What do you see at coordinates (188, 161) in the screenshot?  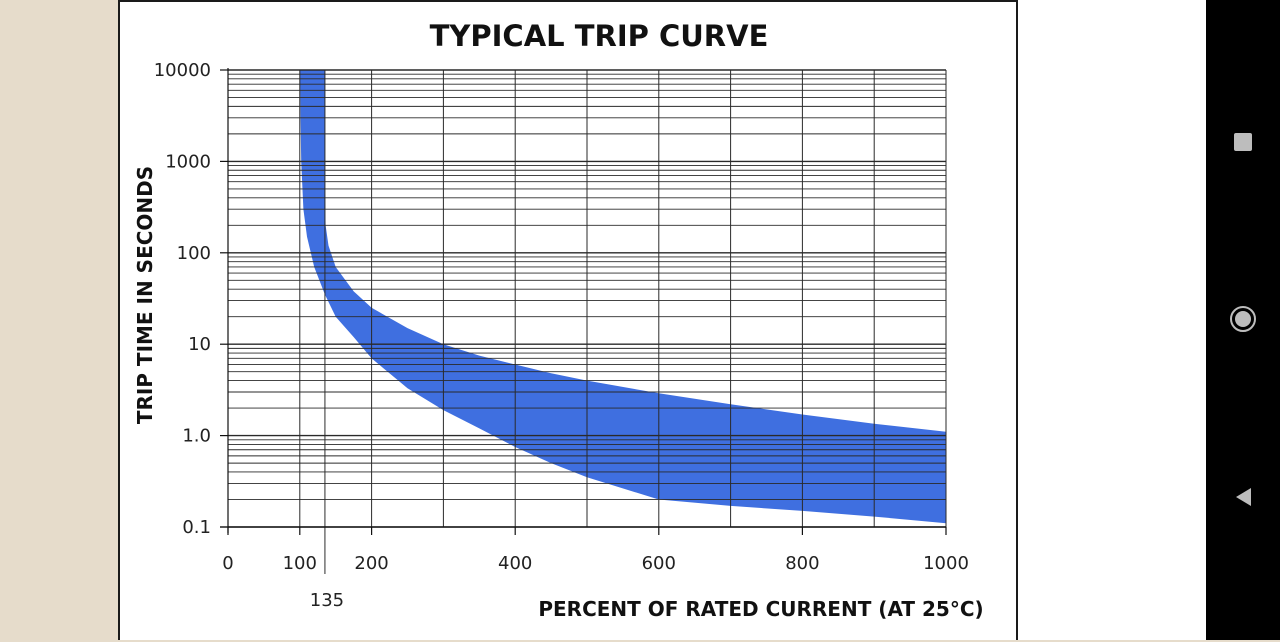 I see `y-tick-label: 1000` at bounding box center [188, 161].